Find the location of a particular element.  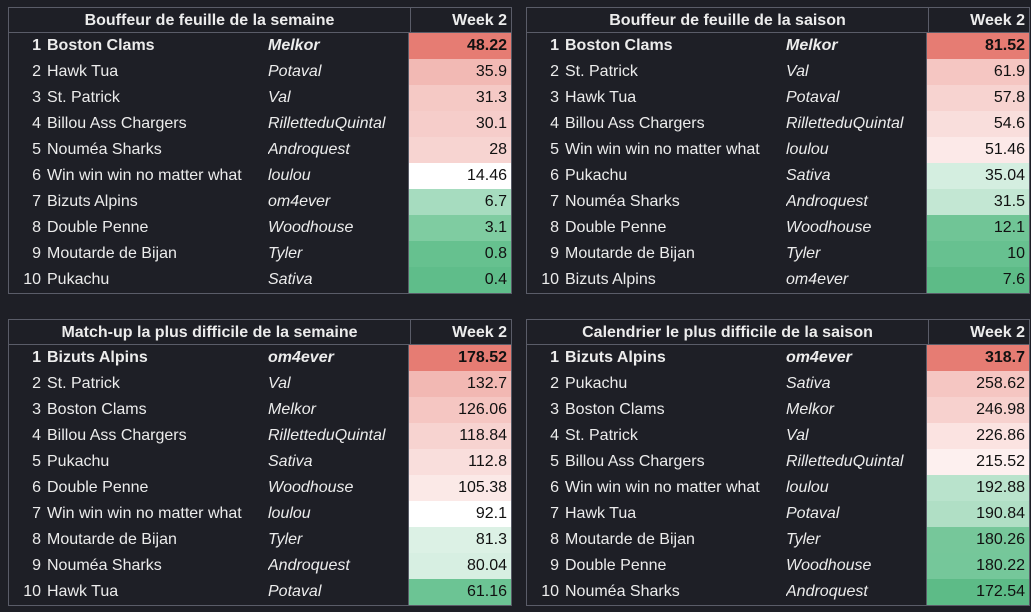

table-row: 5 Pukachu Sativa 112.8 is located at coordinates (260, 462).